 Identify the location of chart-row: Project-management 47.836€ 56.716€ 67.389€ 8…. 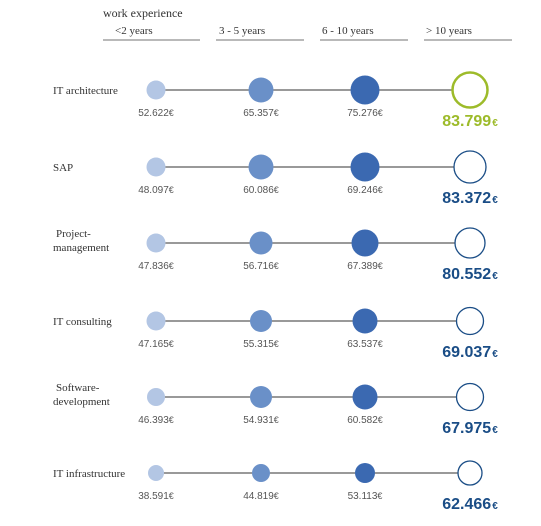
(275, 255).